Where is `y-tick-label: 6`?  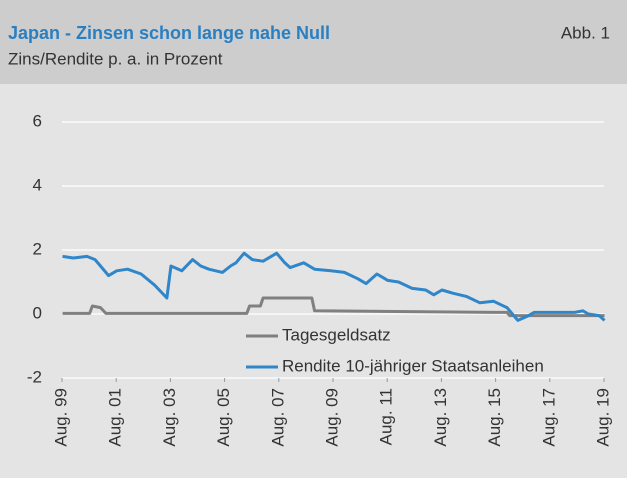 y-tick-label: 6 is located at coordinates (37, 120).